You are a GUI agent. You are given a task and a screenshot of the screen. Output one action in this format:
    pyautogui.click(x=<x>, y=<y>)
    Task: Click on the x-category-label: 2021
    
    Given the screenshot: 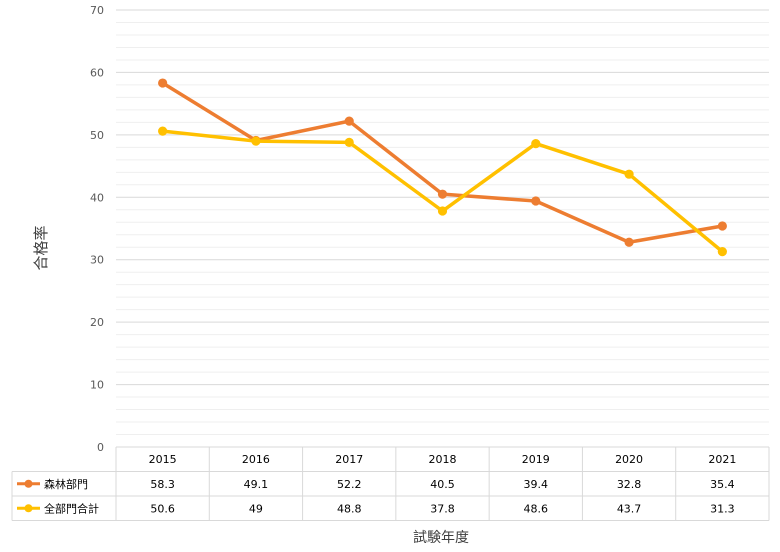 What is the action you would take?
    pyautogui.click(x=722, y=459)
    